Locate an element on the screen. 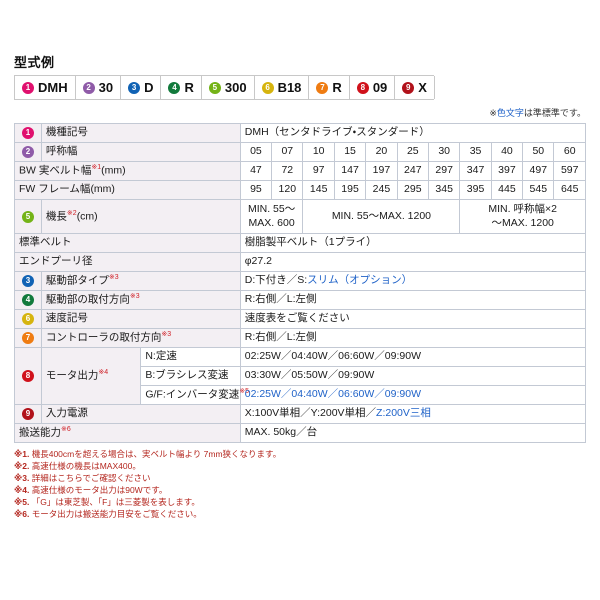  row-badge-model-symbol: 1 is located at coordinates (28, 133).